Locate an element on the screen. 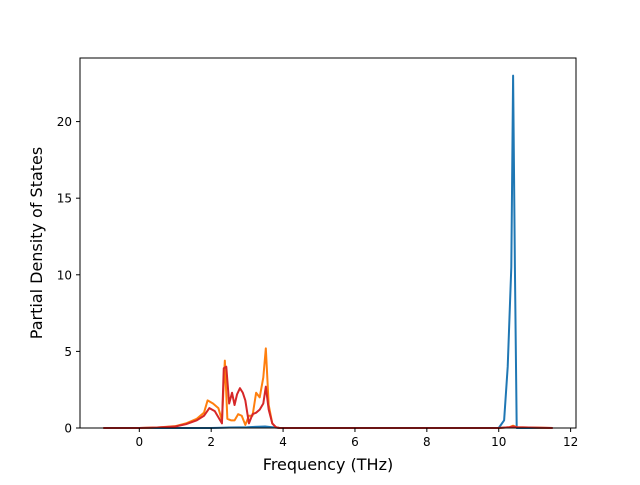 Image resolution: width=640 pixels, height=485 pixels. y-axis-ticks: 0 5 10 15 20 is located at coordinates (68, 275).